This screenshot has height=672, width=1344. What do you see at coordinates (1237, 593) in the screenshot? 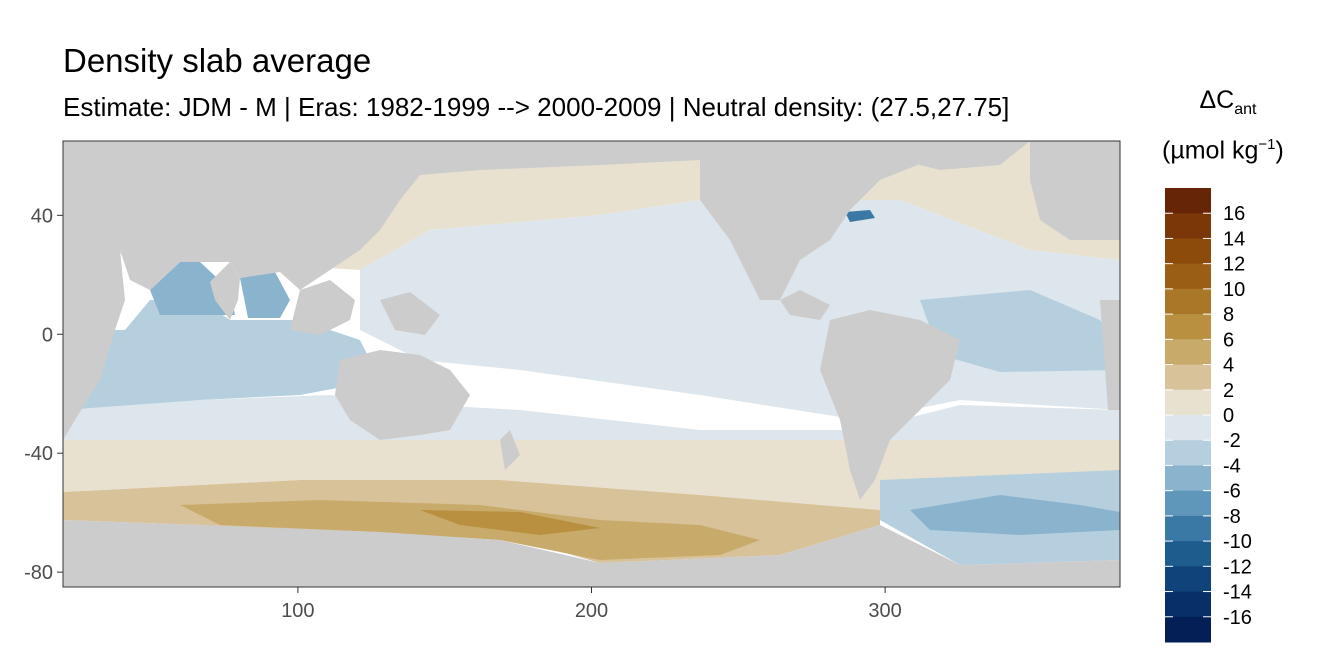
I see `legend-label: -14` at bounding box center [1237, 593].